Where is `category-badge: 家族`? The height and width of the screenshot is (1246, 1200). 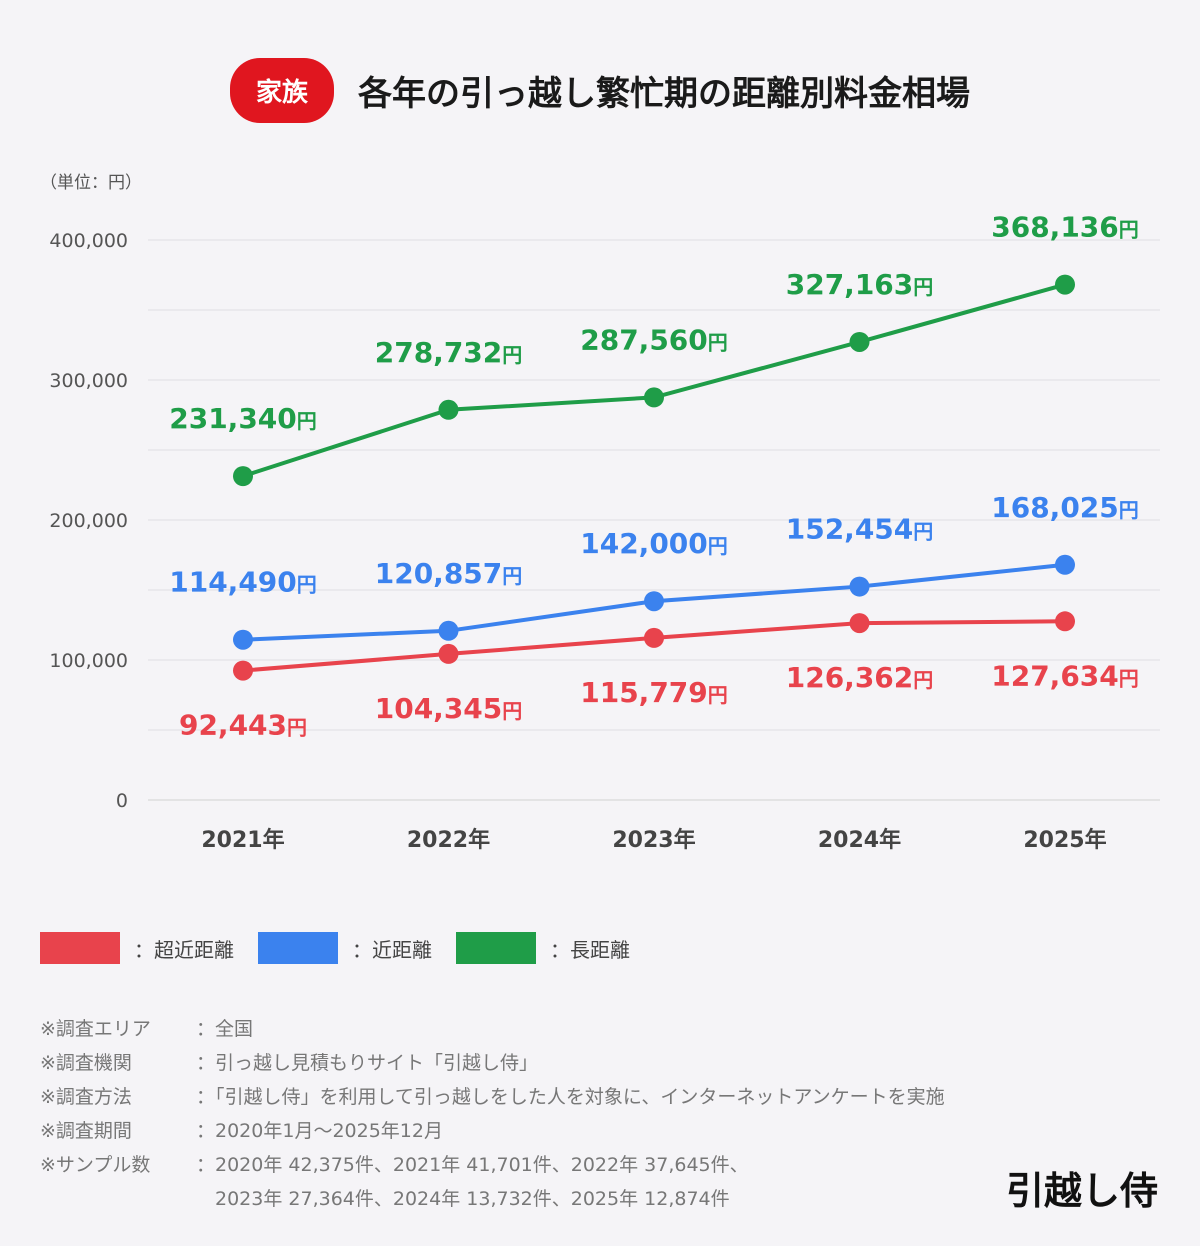
category-badge: 家族 is located at coordinates (281, 90).